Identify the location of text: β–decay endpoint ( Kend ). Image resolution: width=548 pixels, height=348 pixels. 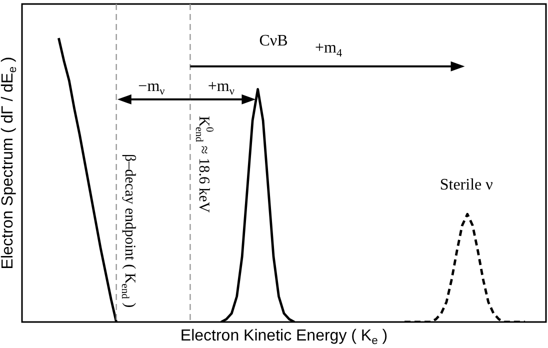
(128, 231).